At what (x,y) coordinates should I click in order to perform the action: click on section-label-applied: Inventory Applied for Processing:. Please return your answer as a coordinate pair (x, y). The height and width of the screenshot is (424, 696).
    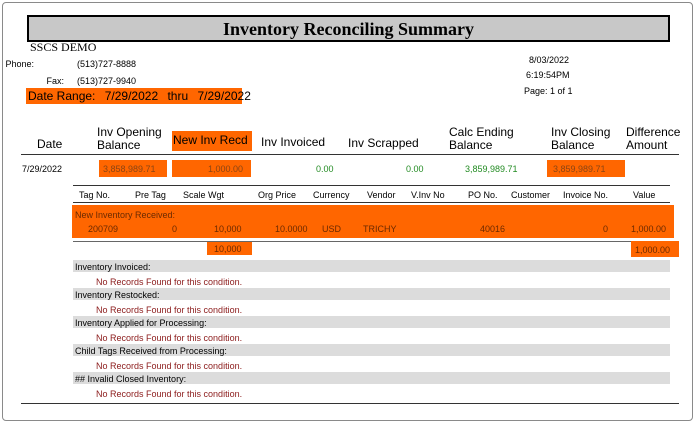
    Looking at the image, I should click on (141, 323).